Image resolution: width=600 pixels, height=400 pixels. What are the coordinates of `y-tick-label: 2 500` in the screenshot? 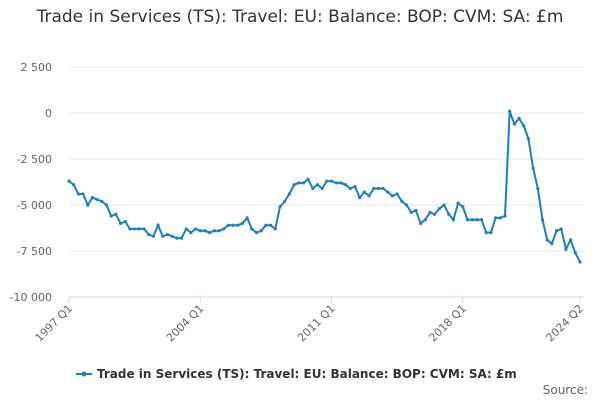 It's located at (37, 67).